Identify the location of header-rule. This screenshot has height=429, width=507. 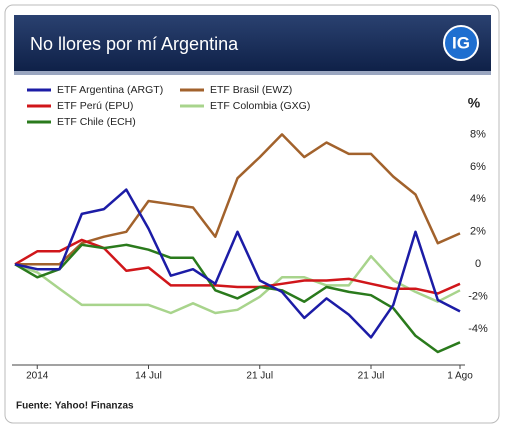
(252, 73).